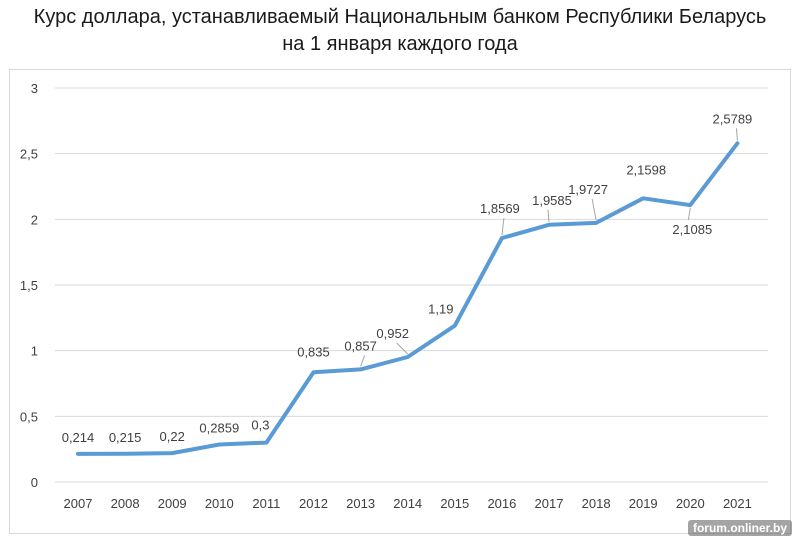 Image resolution: width=800 pixels, height=542 pixels. I want to click on data-label: 0,22, so click(172, 436).